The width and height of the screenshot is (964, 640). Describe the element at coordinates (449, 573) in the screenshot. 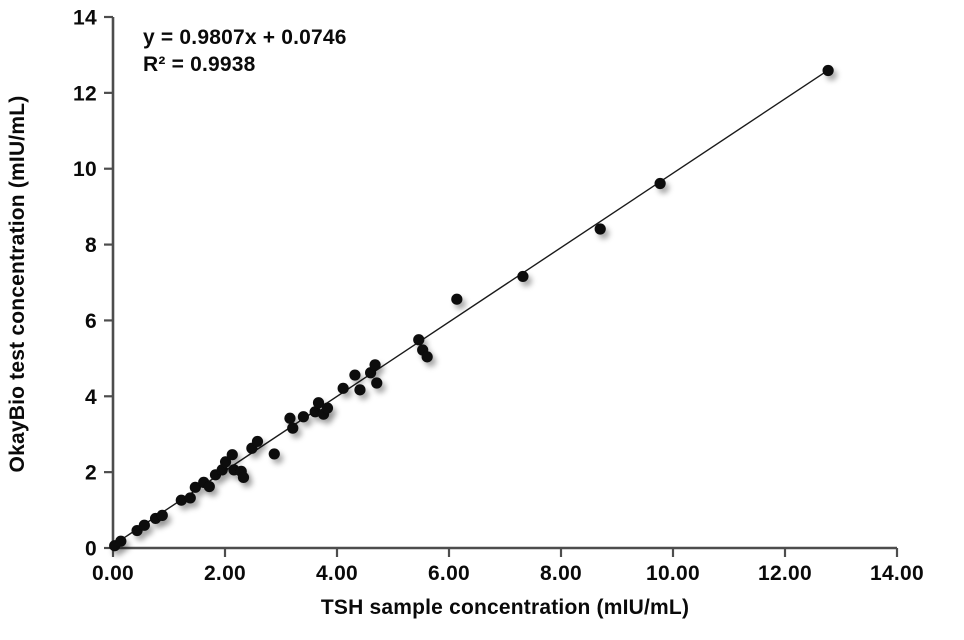

I see `x-tick-label: 6.00` at that location.